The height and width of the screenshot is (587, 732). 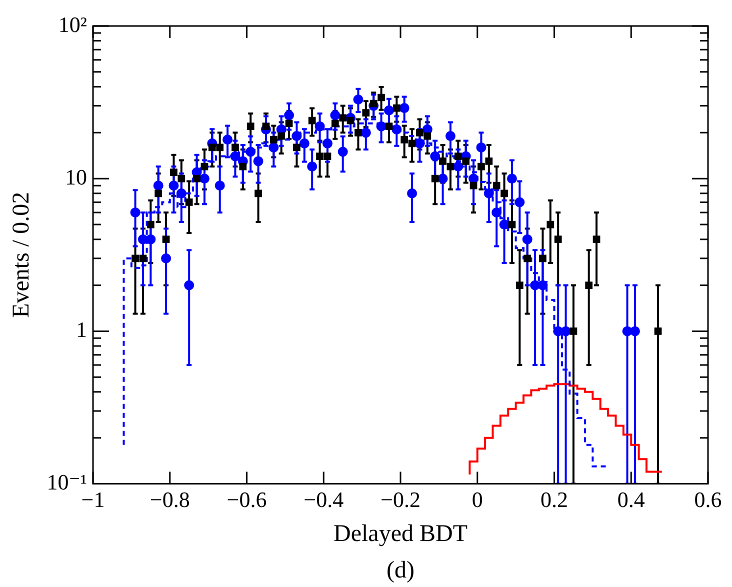 I want to click on x-tick-label: −0.6, so click(x=246, y=499).